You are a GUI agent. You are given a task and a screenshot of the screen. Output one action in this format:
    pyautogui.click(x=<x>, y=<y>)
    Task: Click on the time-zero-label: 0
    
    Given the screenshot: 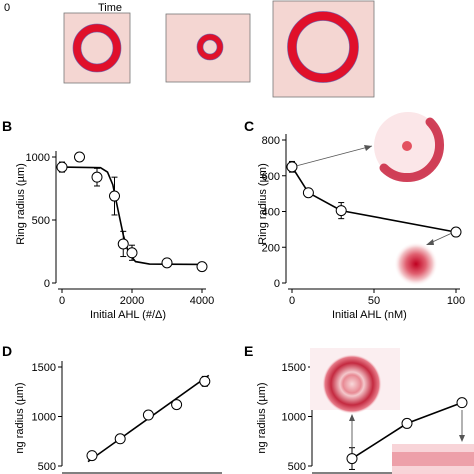 What is the action you would take?
    pyautogui.click(x=7, y=8)
    